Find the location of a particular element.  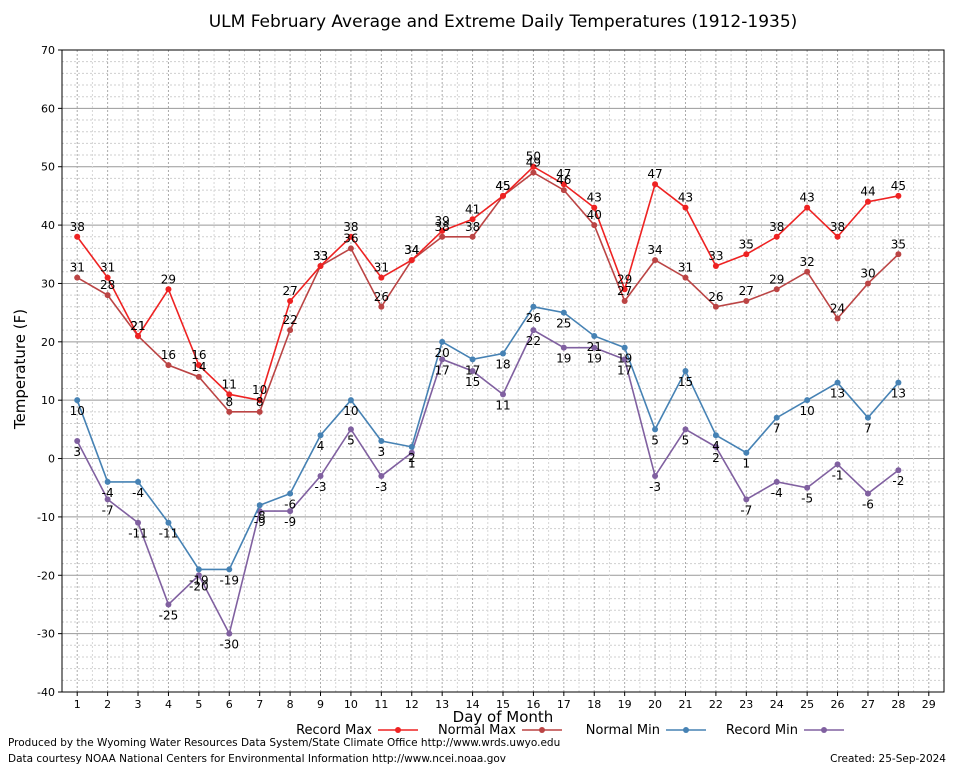

y-tick-label: 60 is located at coordinates (48, 108).